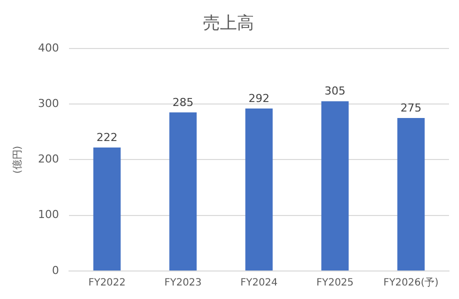  Describe the element at coordinates (183, 102) in the screenshot. I see `data-label: 285` at that location.